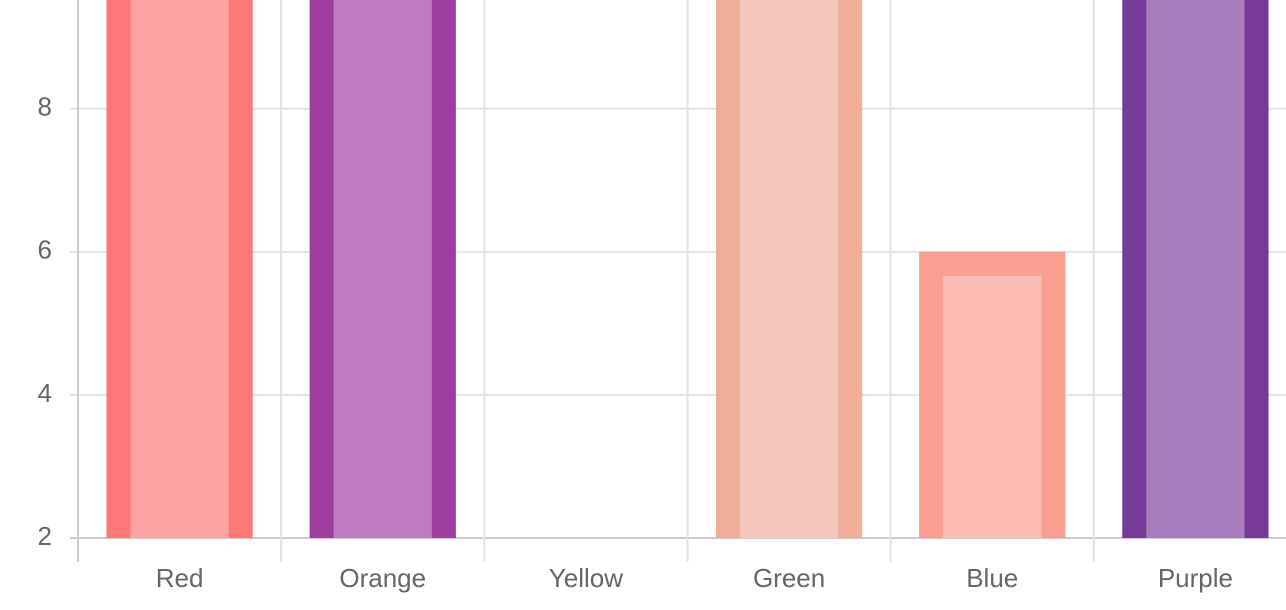 This screenshot has width=1286, height=610. What do you see at coordinates (45, 393) in the screenshot?
I see `y-tick-label: 4` at bounding box center [45, 393].